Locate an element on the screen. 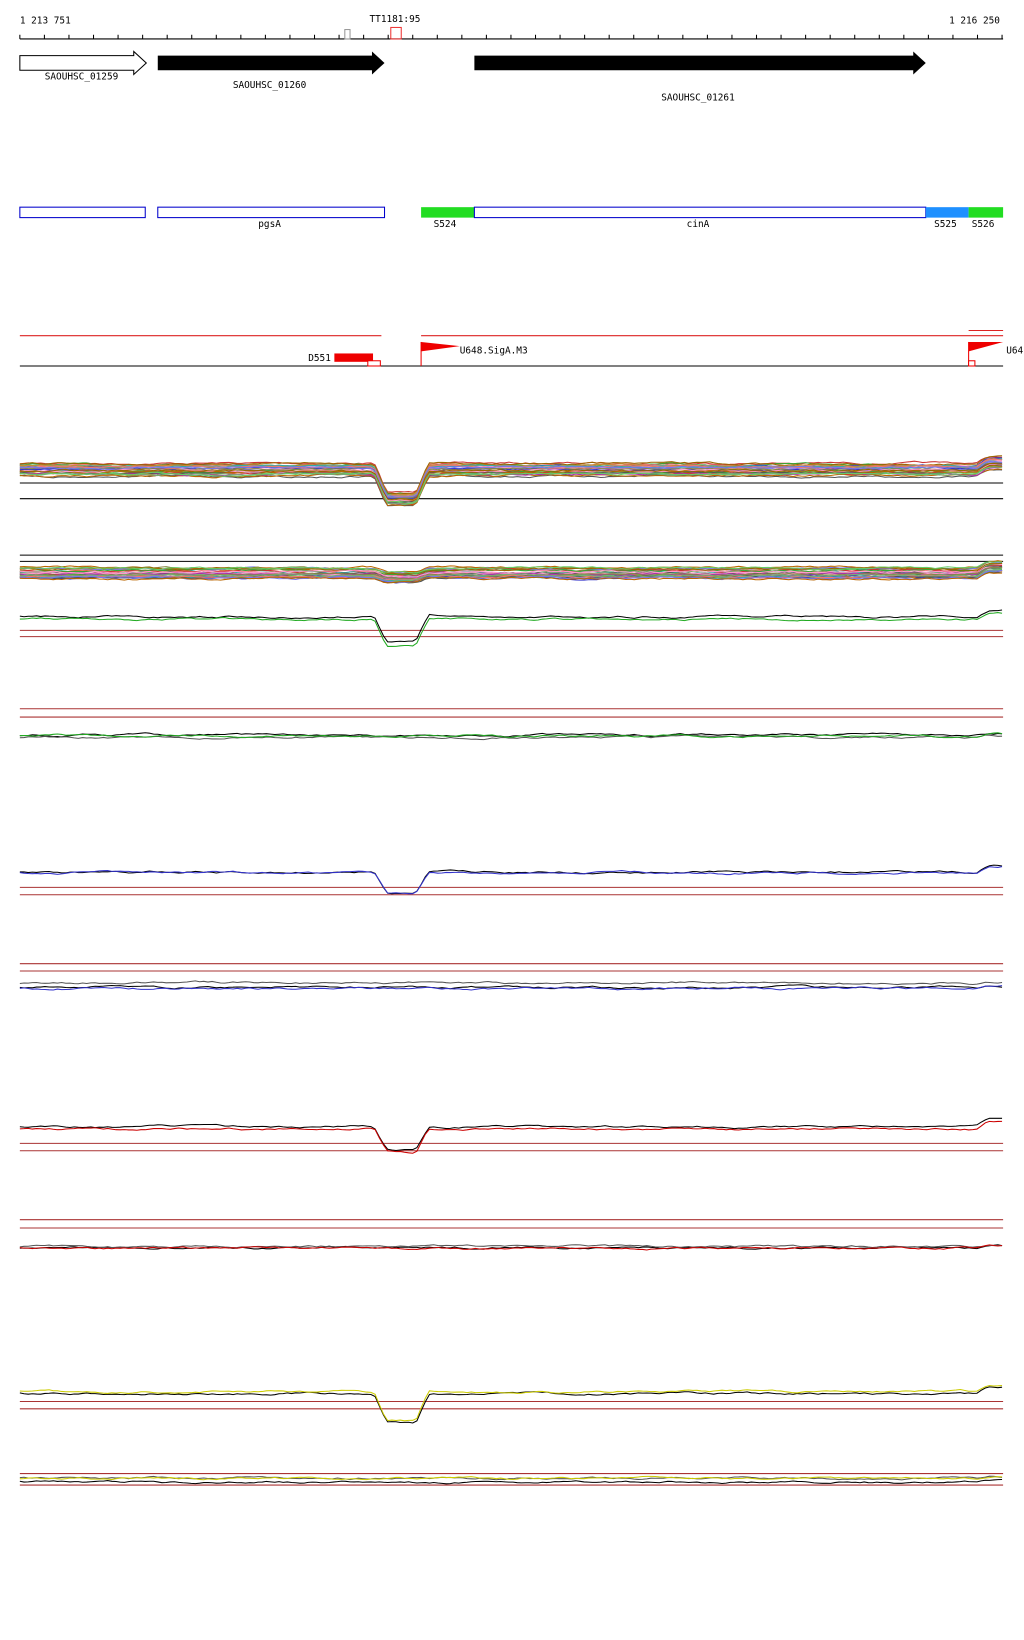 This screenshot has height=1640, width=1024. gene-label: SAOUHSC_01260 is located at coordinates (270, 85).